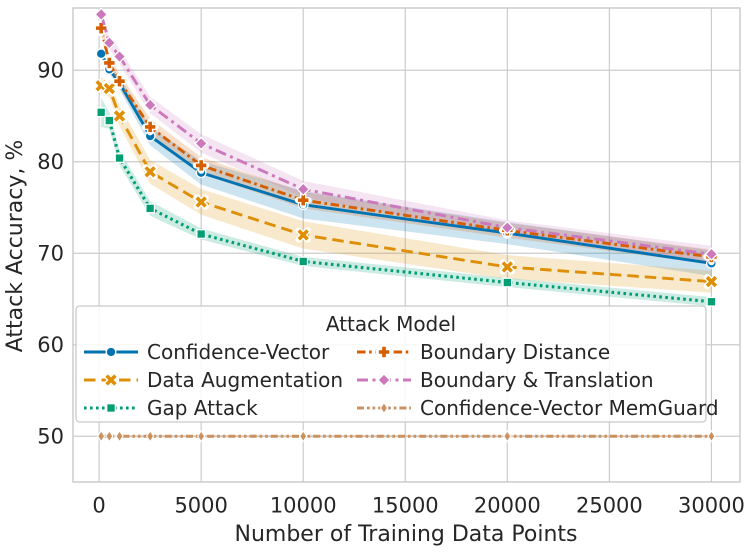 The width and height of the screenshot is (748, 552). I want to click on legend-item-confidence-vector-memguard: Confidence-Vector MemGuard, so click(538, 408).